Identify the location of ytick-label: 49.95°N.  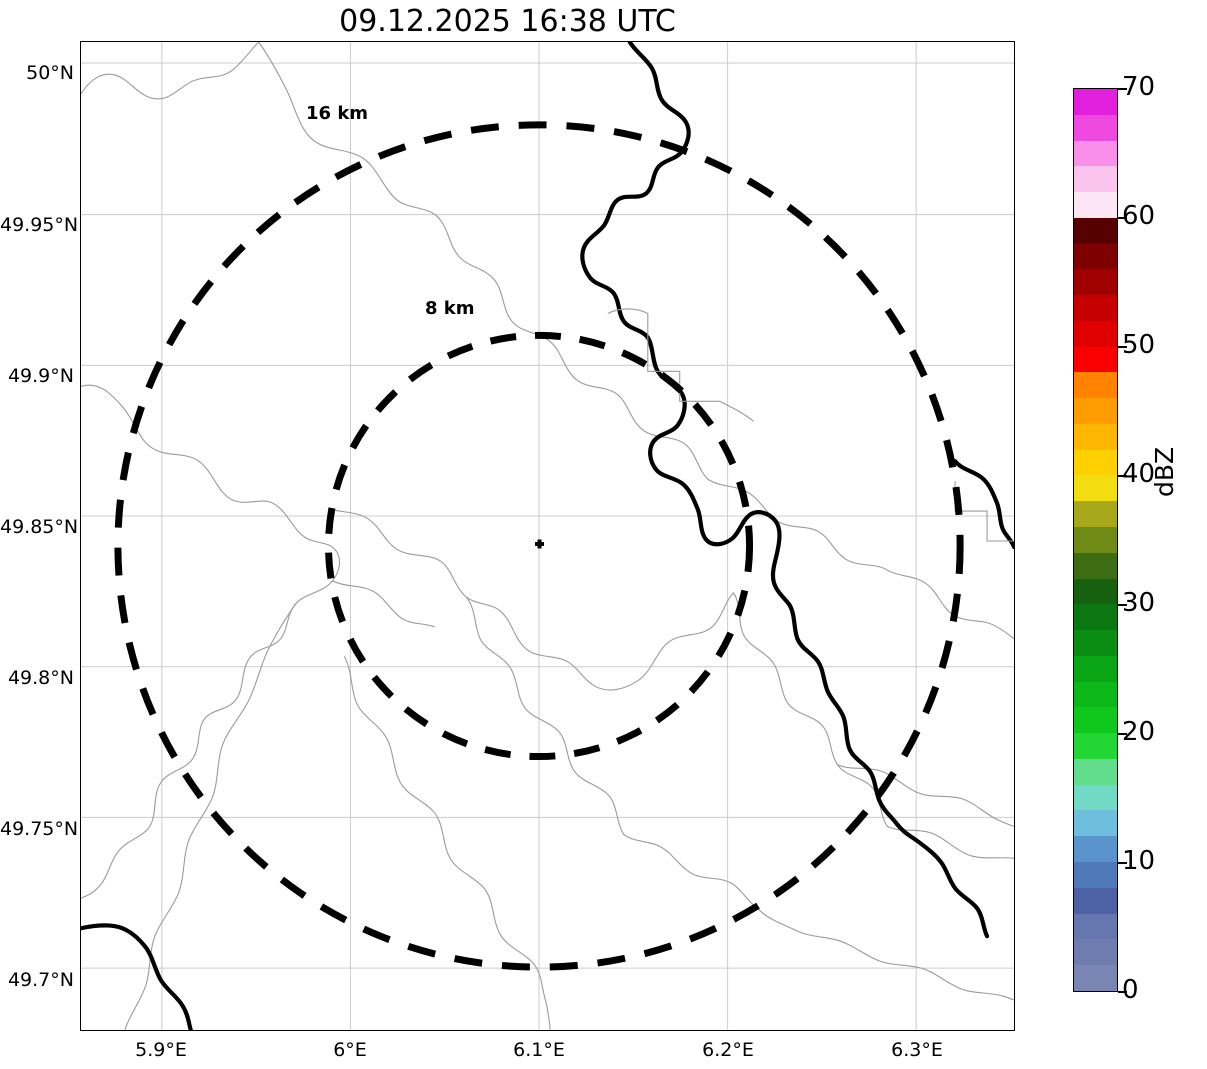
(39, 225).